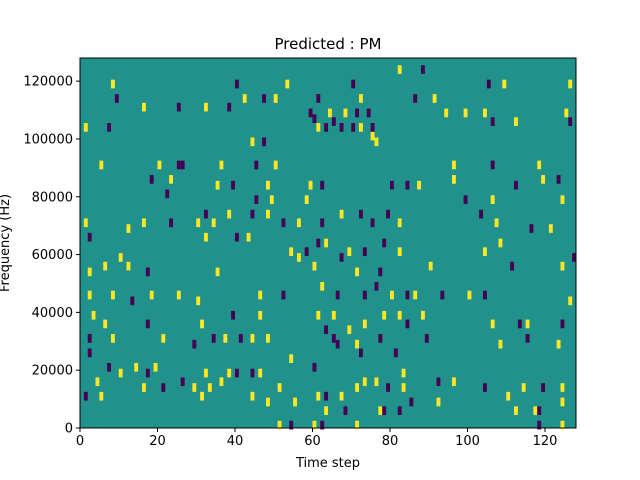  What do you see at coordinates (390, 441) in the screenshot?
I see `x-tick-label: 80` at bounding box center [390, 441].